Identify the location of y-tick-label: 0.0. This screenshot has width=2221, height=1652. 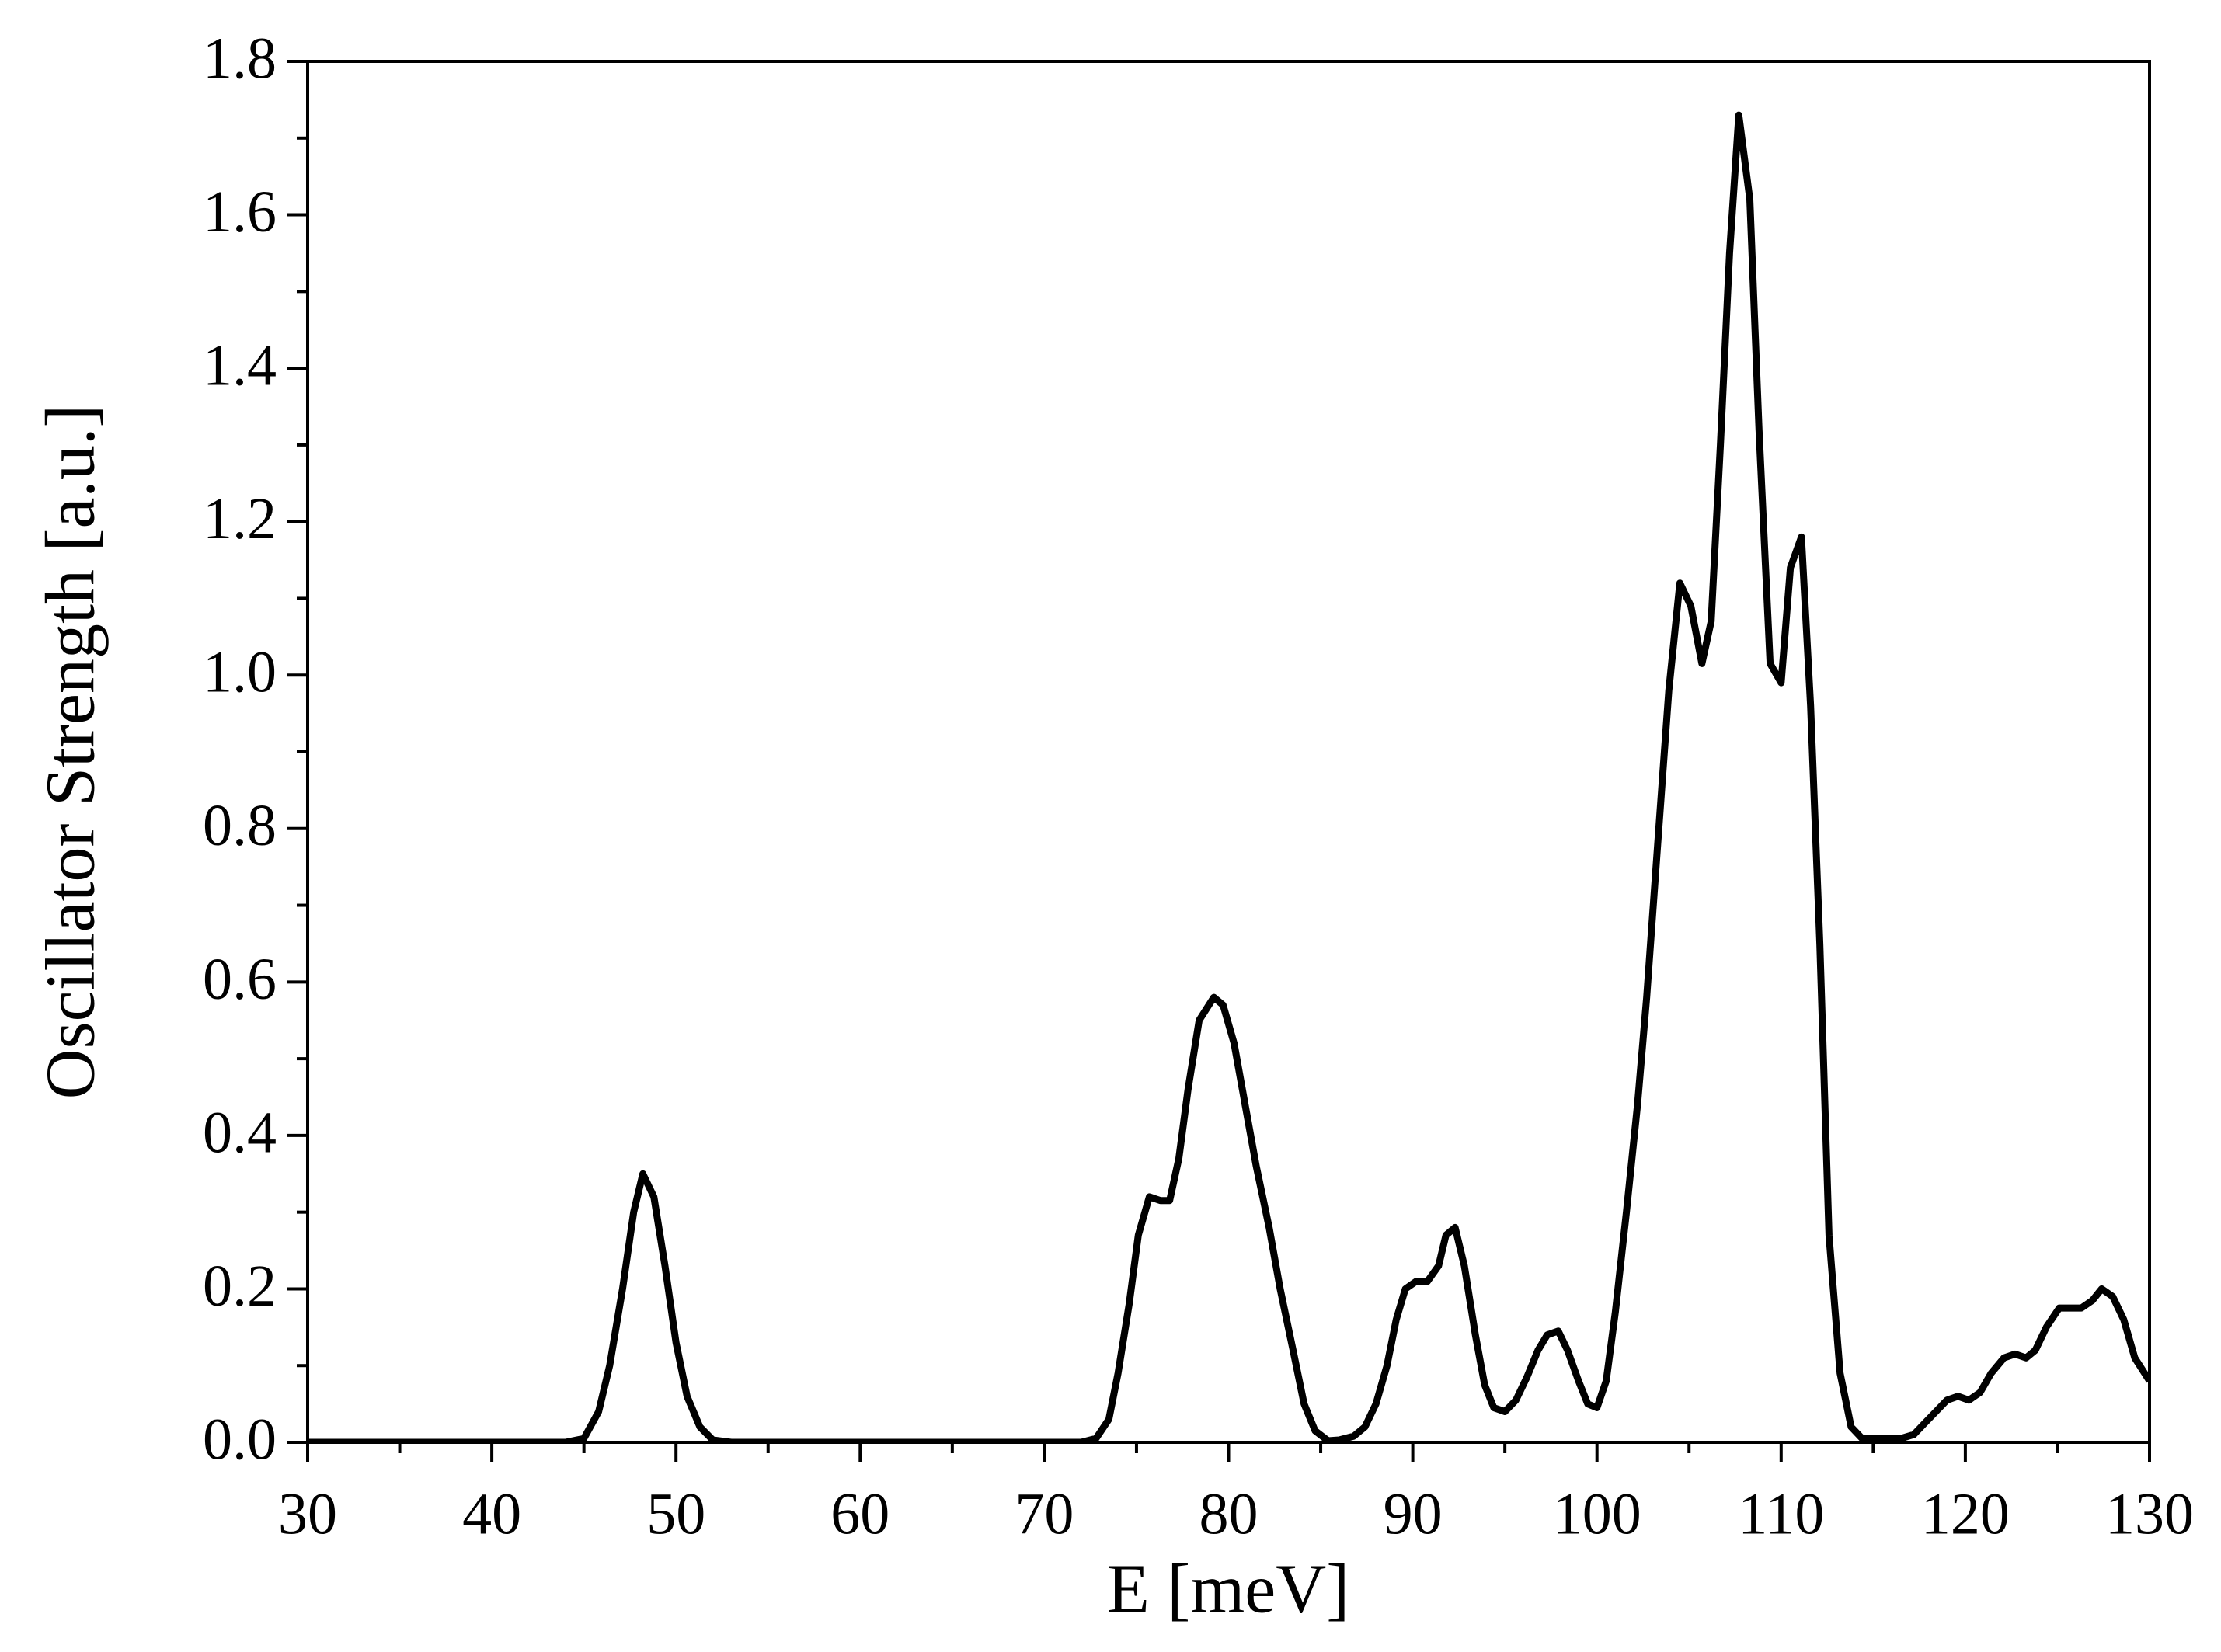
(240, 1440).